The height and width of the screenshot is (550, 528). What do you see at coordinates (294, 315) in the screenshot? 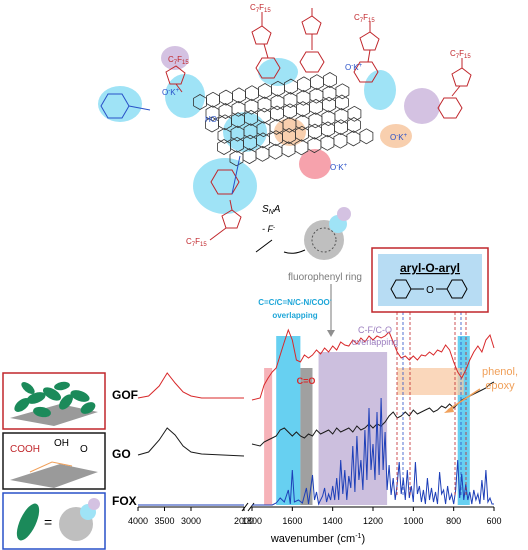
I see `band-label-ccn-overlap: overlapping` at bounding box center [294, 315].